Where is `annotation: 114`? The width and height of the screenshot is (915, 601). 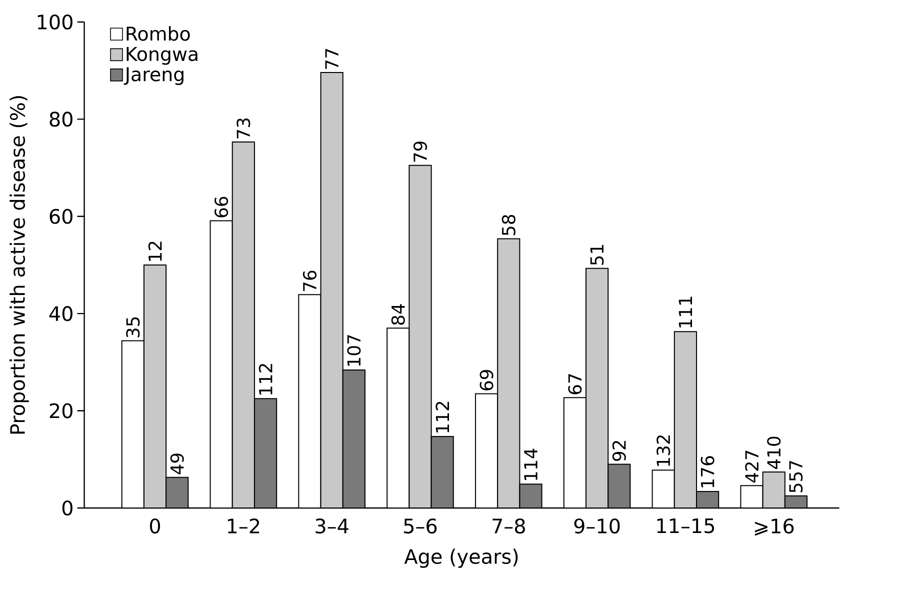
annotation: 114 is located at coordinates (531, 464).